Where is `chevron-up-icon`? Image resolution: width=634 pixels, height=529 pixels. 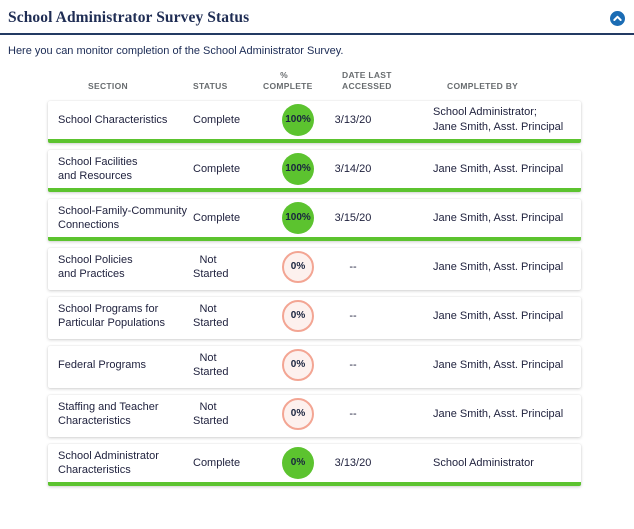 chevron-up-icon is located at coordinates (617, 18).